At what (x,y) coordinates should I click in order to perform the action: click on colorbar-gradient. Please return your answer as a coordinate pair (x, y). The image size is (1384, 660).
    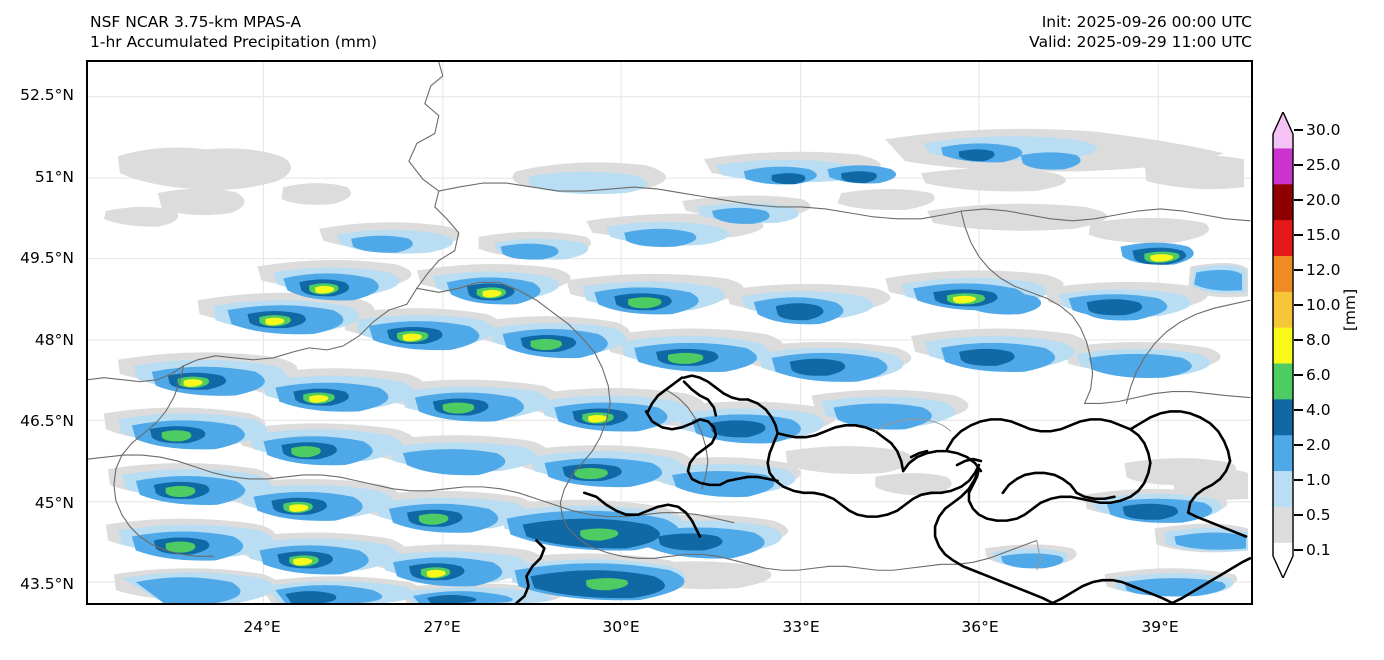
    Looking at the image, I should click on (1283, 345).